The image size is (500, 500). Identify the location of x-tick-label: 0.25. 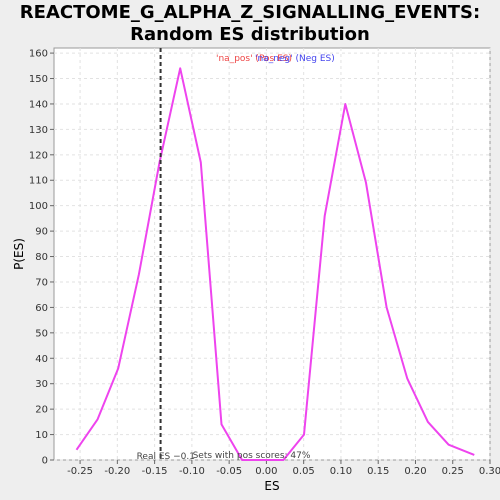
(453, 471).